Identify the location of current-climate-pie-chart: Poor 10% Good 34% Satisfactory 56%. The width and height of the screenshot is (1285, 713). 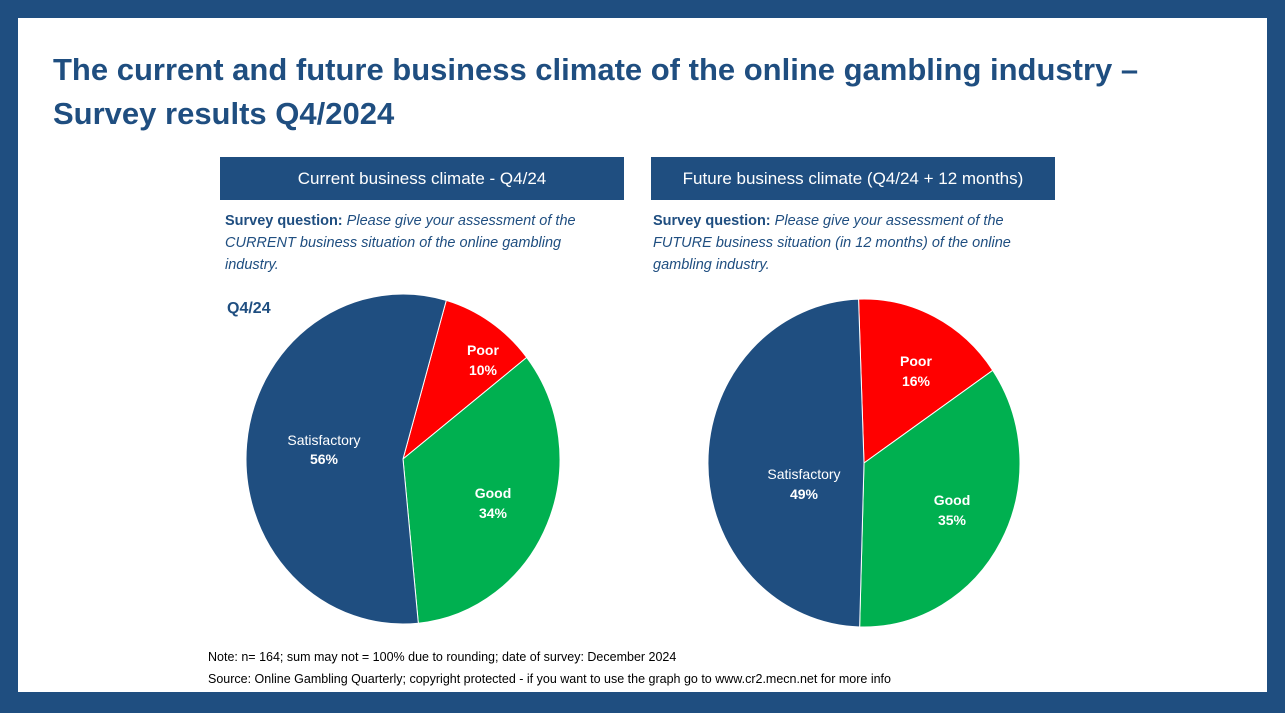
(403, 459).